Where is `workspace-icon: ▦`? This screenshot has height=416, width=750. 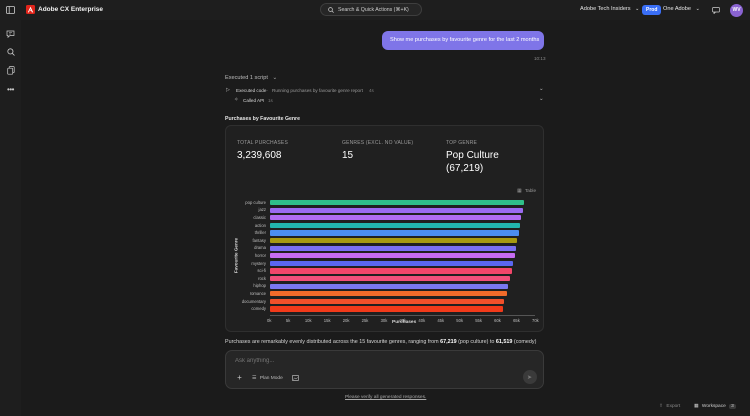
workspace-icon: ▦ is located at coordinates (696, 406).